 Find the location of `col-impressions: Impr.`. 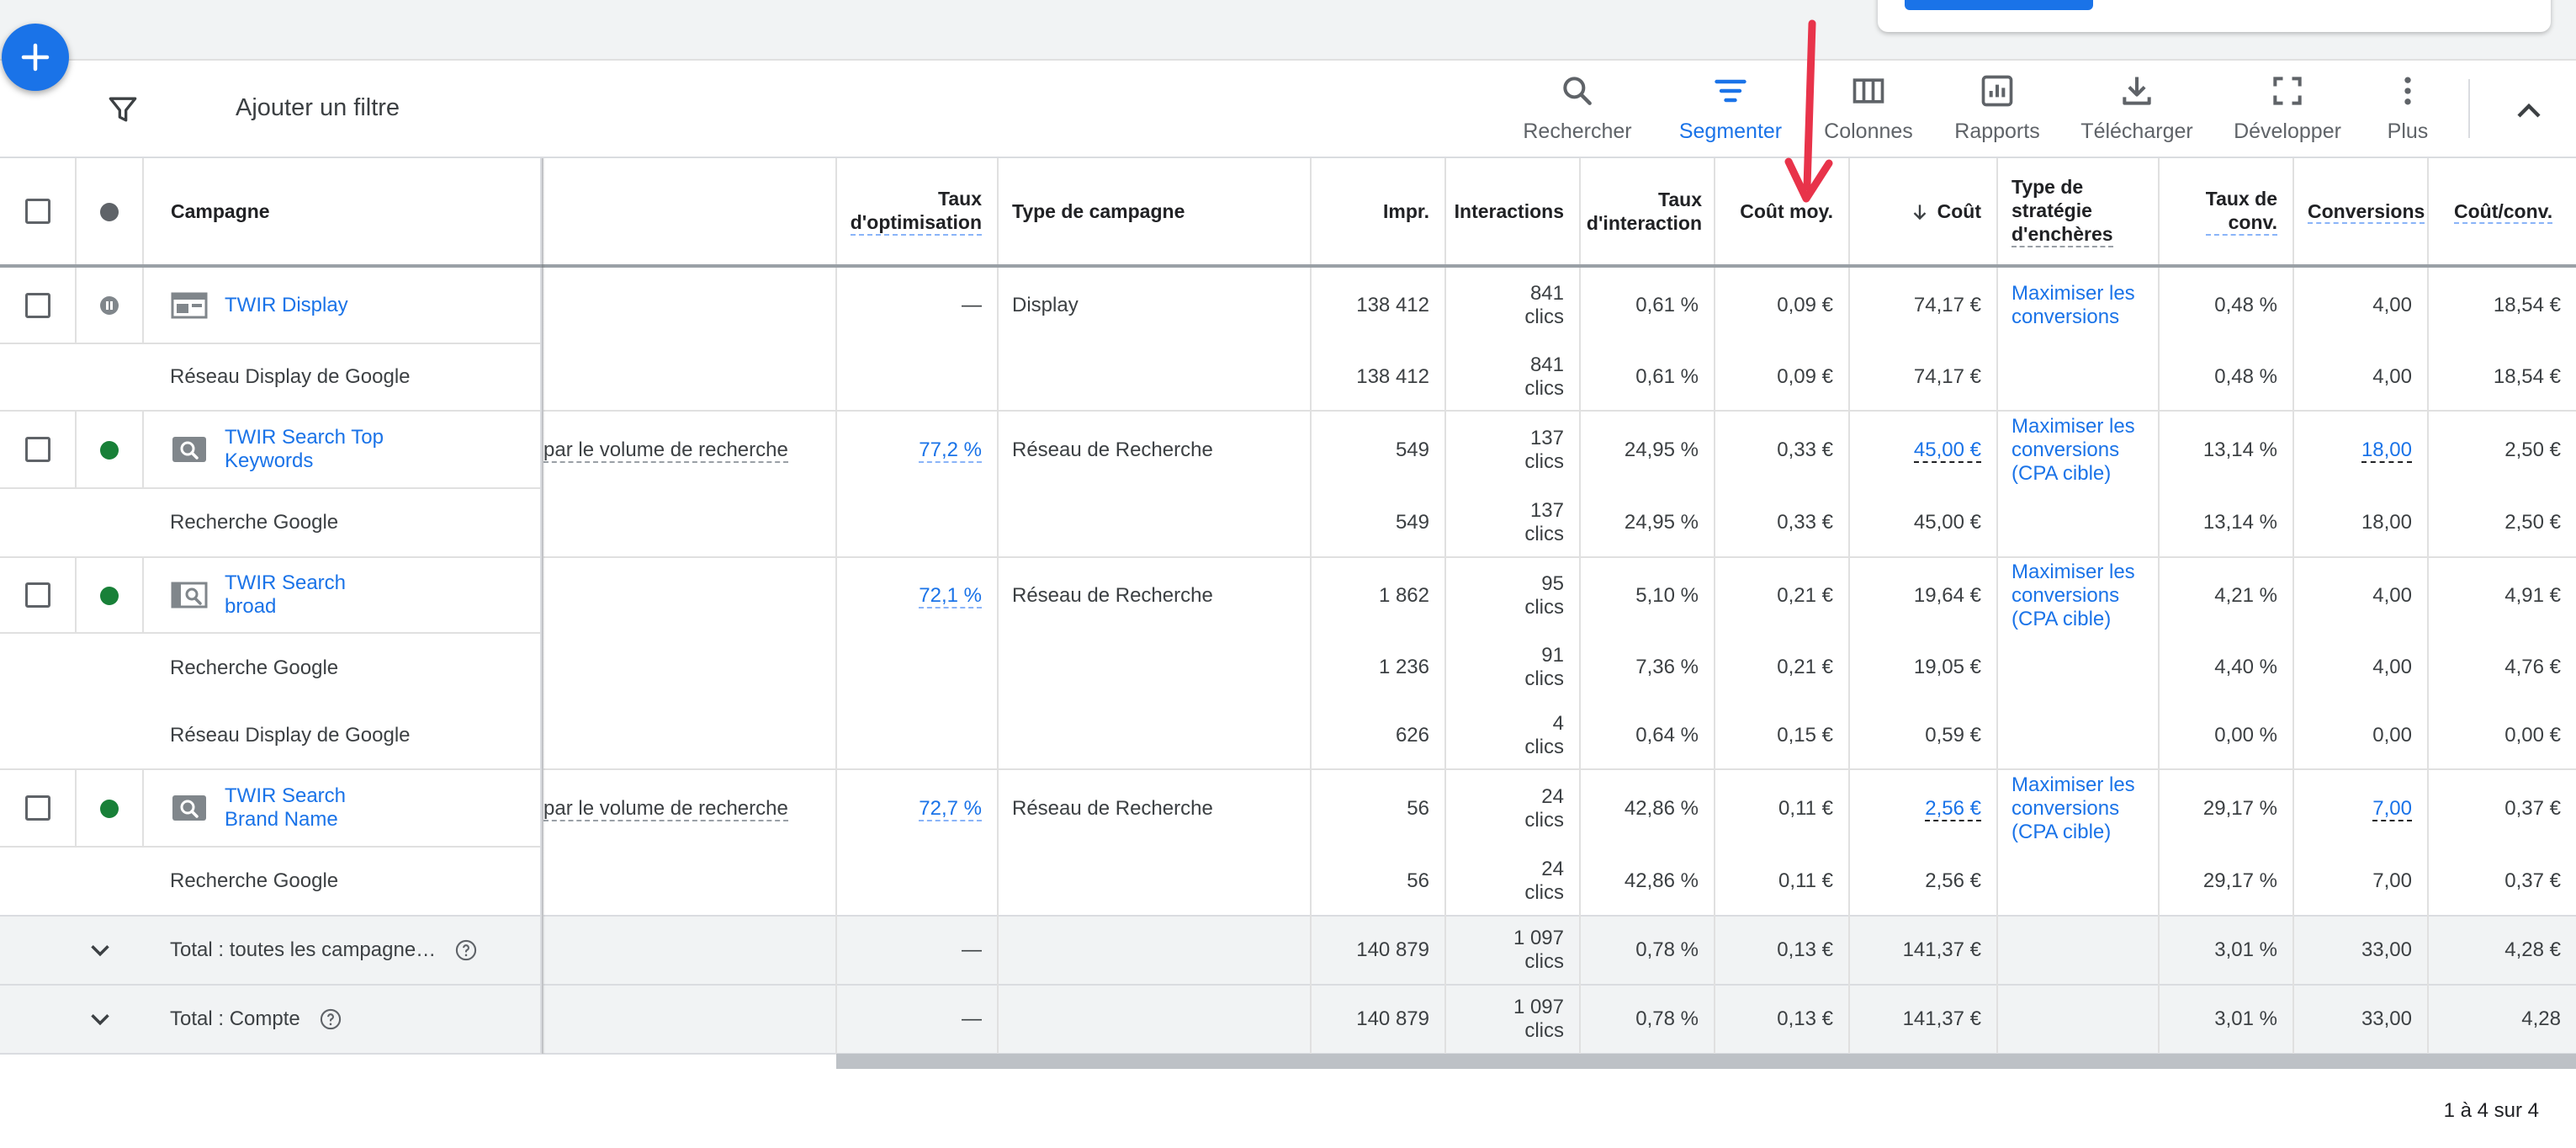

col-impressions: Impr. is located at coordinates (1377, 213).